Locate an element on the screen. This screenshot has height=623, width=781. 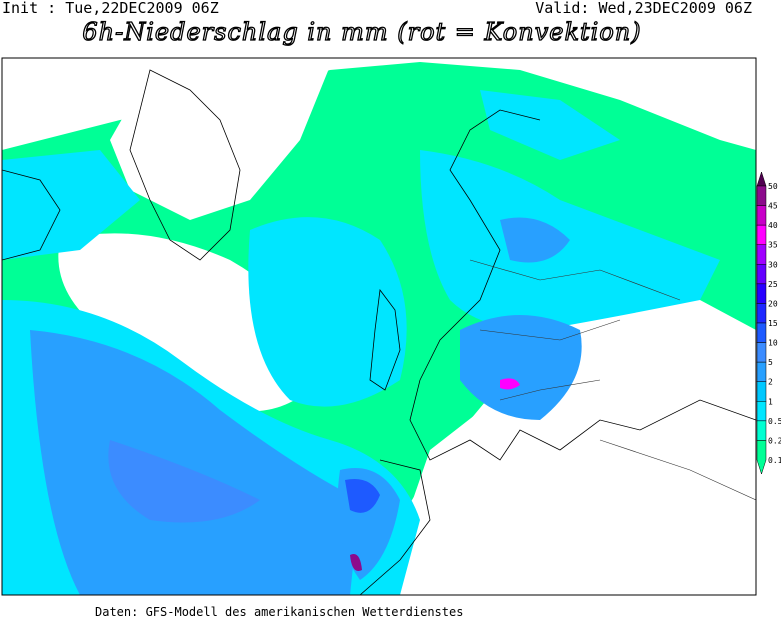
legend-label: 45 is located at coordinates (773, 206).